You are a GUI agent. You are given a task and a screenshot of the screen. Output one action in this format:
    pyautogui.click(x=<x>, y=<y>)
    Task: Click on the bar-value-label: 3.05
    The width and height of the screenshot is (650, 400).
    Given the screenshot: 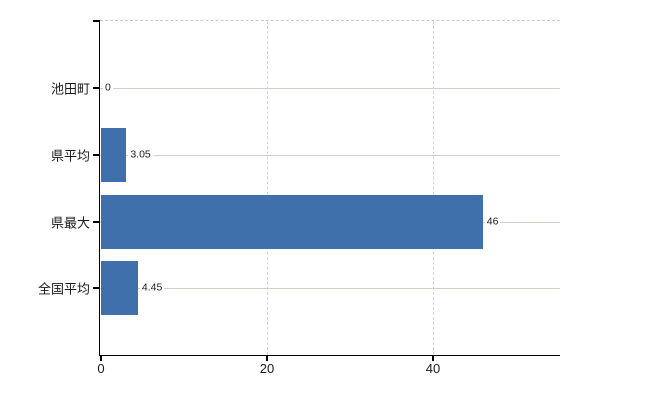 What is the action you would take?
    pyautogui.click(x=140, y=155)
    